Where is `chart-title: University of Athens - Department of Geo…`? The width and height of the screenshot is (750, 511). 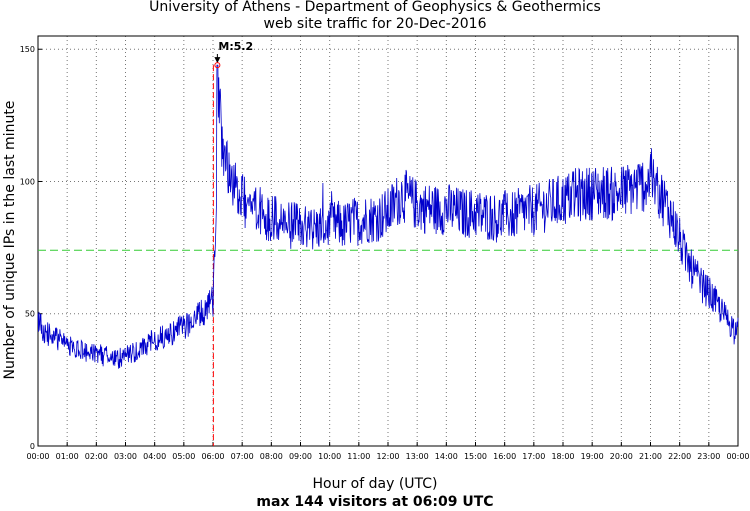 chart-title: University of Athens - Department of Geo… is located at coordinates (375, 7).